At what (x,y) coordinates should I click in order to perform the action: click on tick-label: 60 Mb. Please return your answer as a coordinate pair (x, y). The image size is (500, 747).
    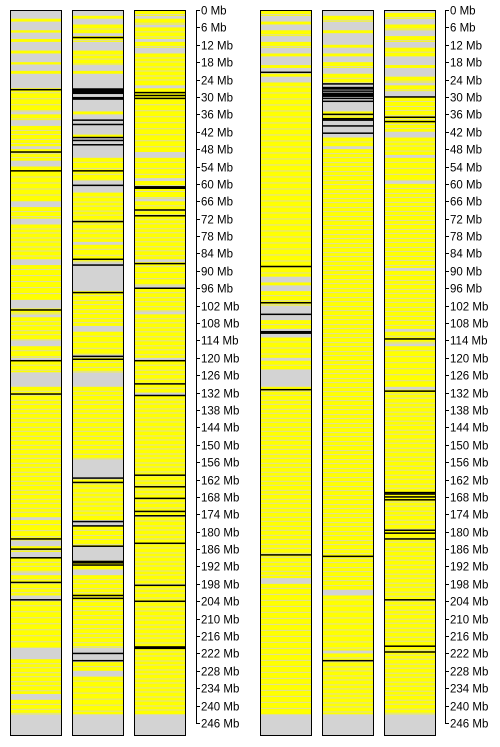
    Looking at the image, I should click on (217, 186).